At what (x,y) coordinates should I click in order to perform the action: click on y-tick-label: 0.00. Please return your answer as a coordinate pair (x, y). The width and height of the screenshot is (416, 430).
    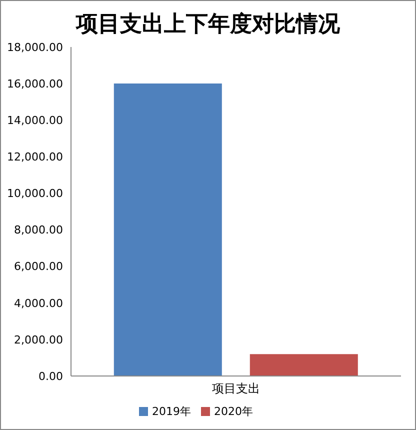
    Looking at the image, I should click on (50, 376).